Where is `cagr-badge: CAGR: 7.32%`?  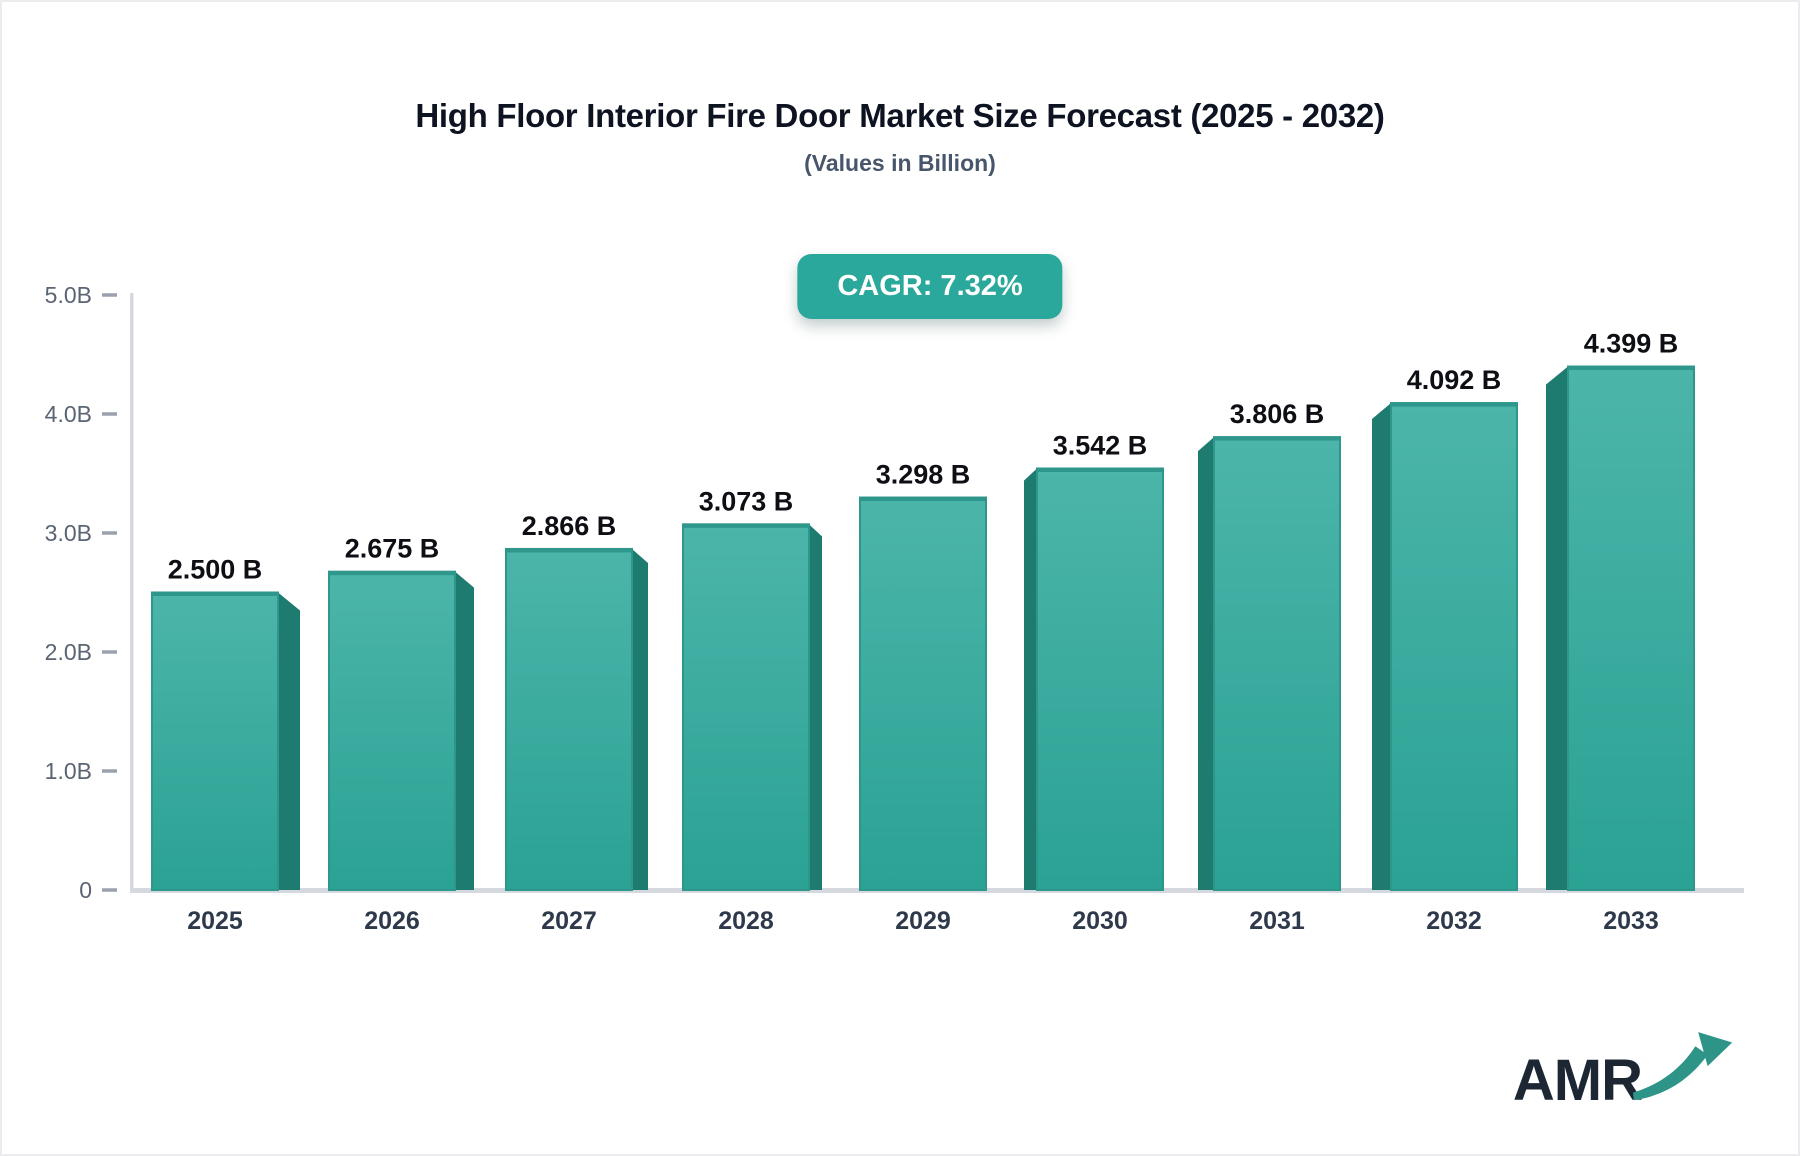
cagr-badge: CAGR: 7.32% is located at coordinates (930, 286).